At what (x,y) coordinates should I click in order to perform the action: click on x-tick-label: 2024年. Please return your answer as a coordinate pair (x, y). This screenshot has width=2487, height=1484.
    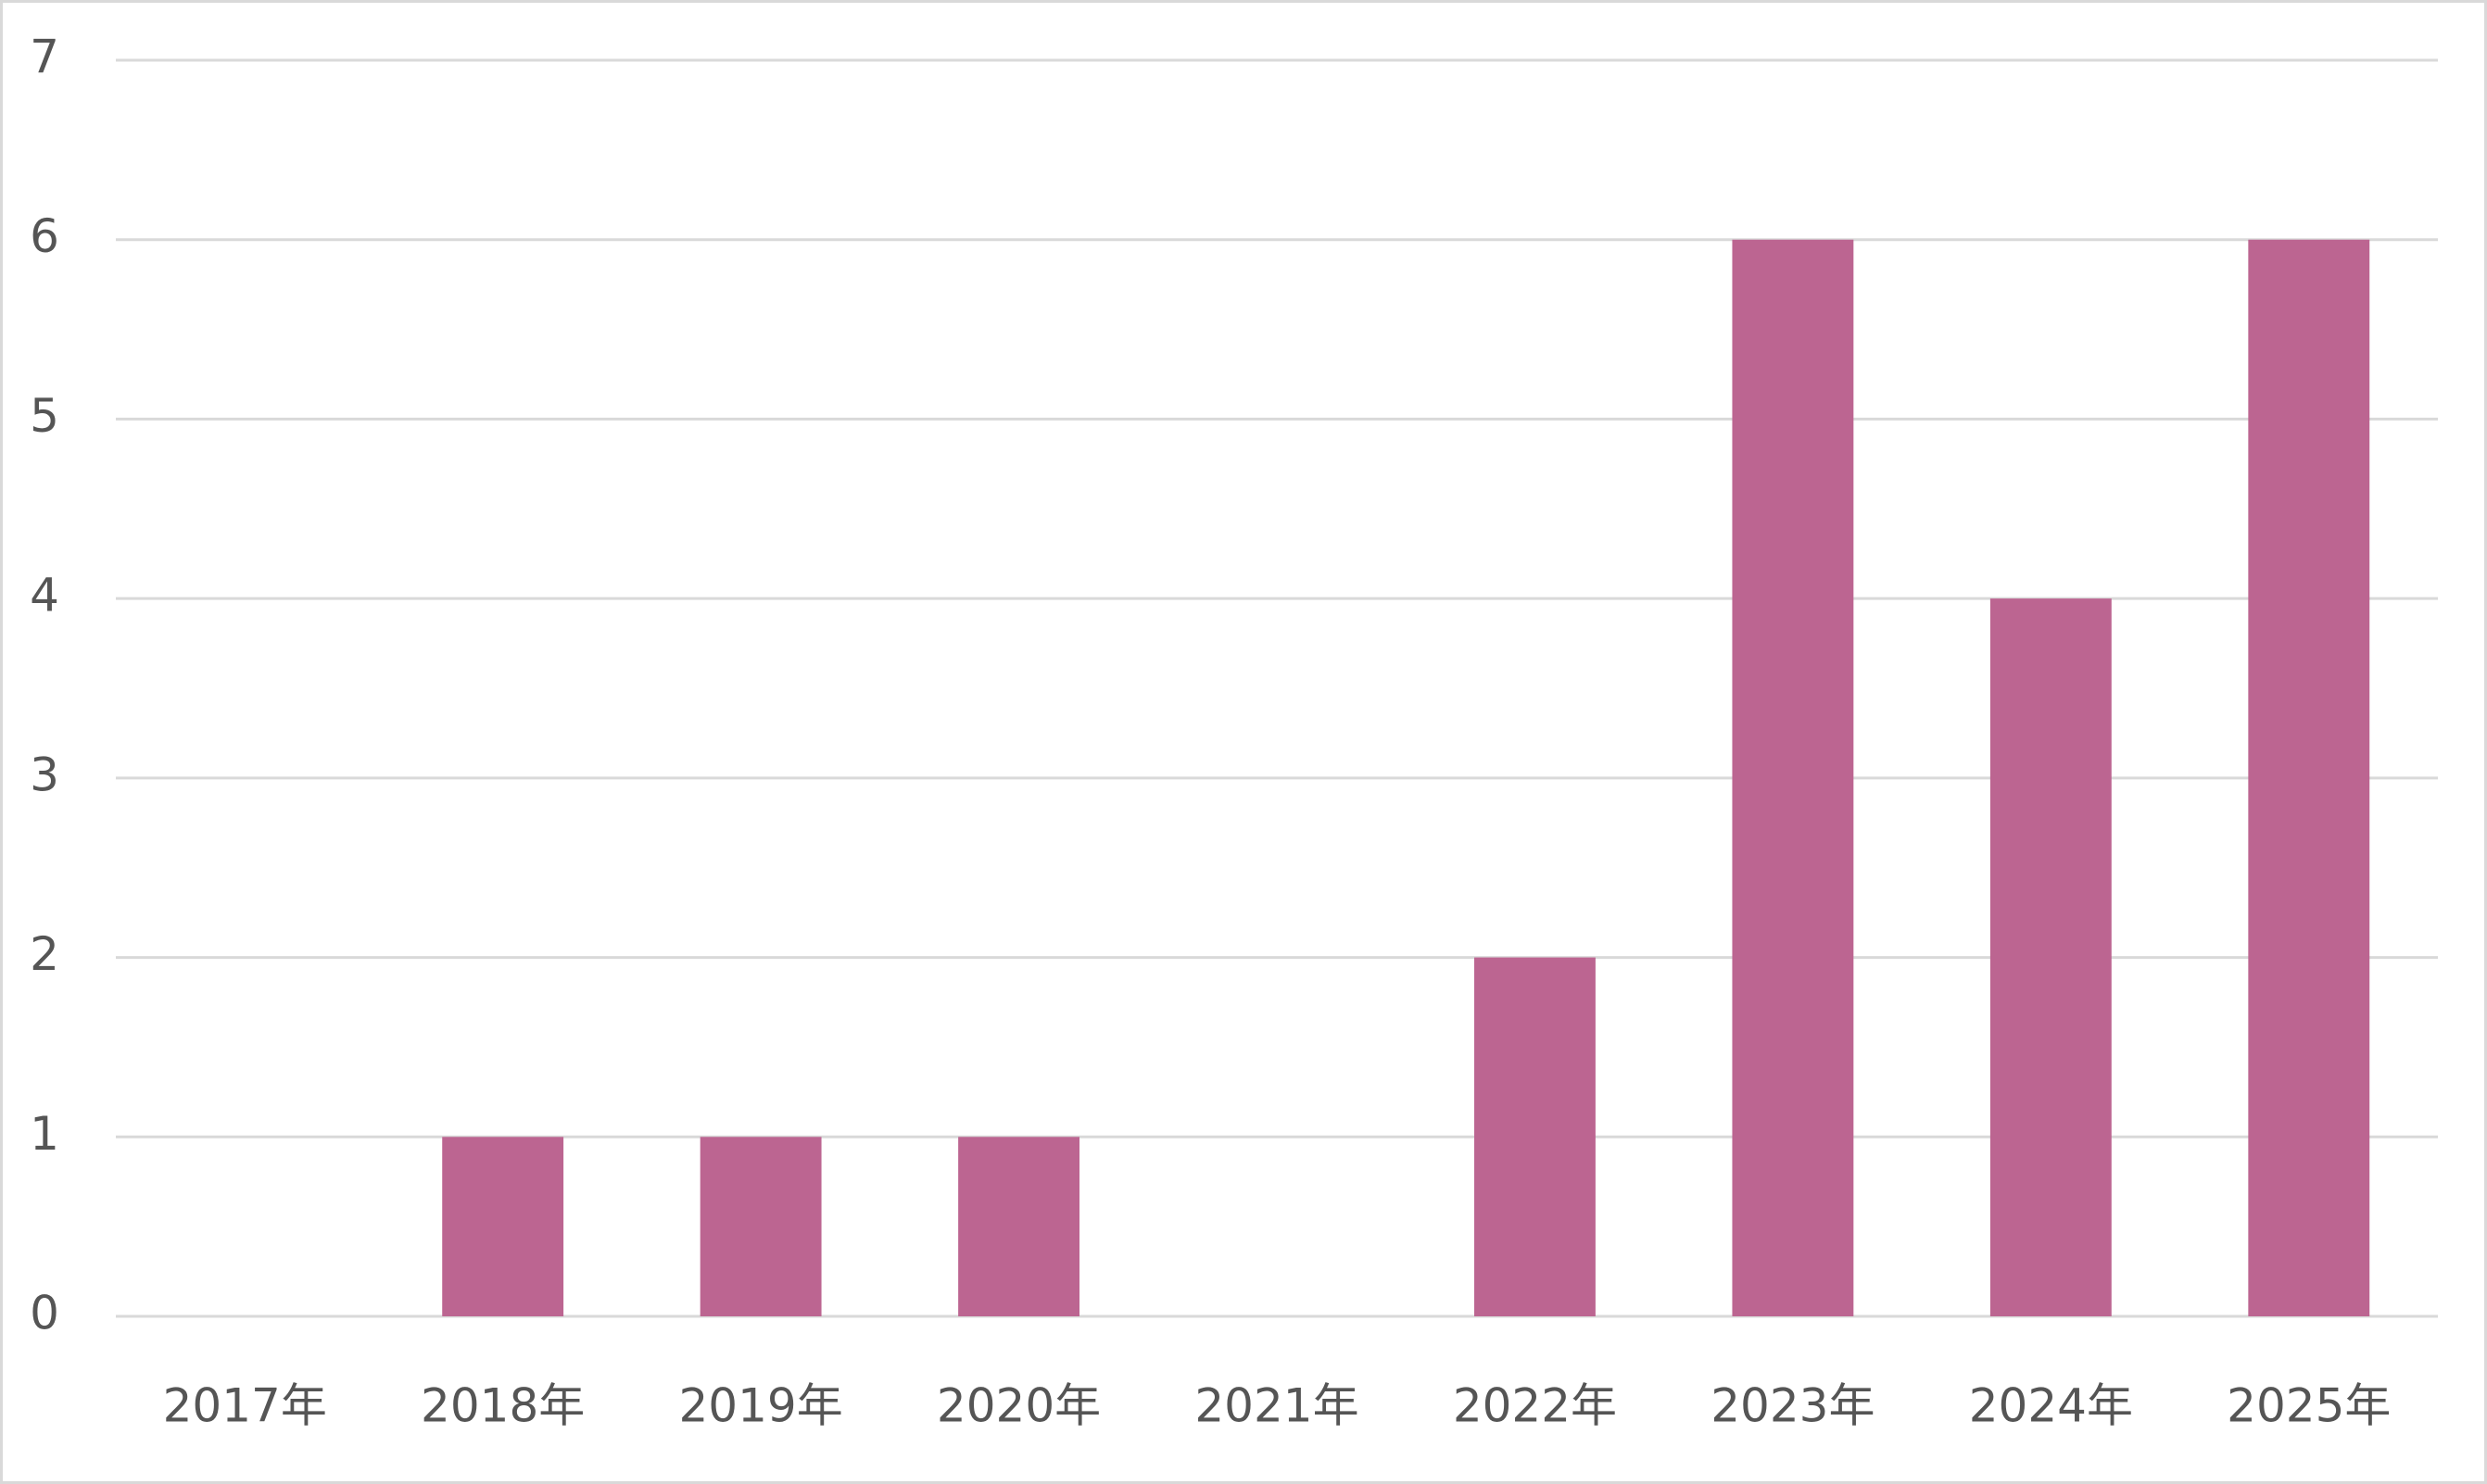
    Looking at the image, I should click on (2051, 1406).